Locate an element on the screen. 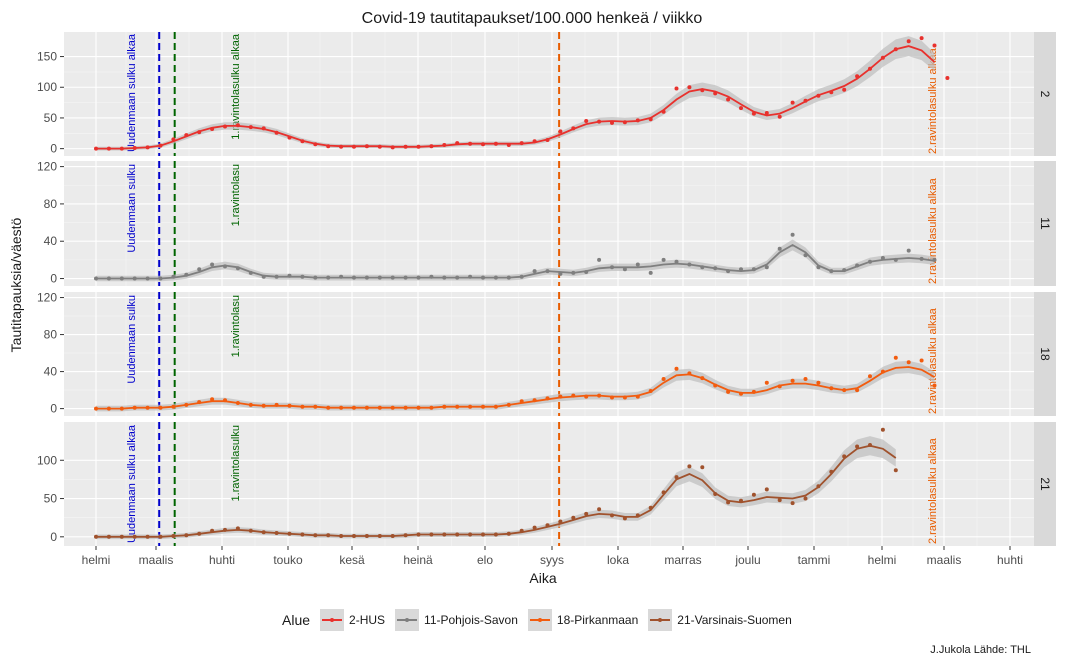 This screenshot has height=664, width=1065. x-tick-label: marras is located at coordinates (682, 560).